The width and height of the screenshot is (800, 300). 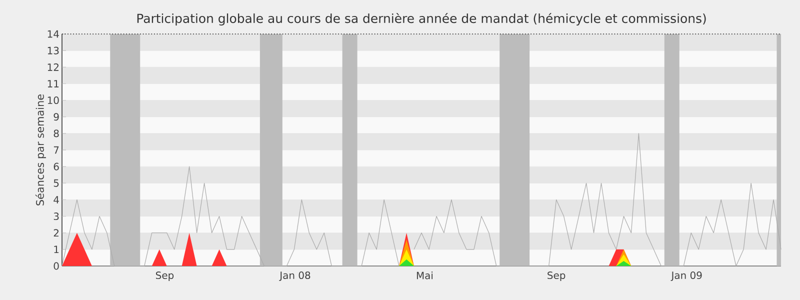 I want to click on y-axis-title: Séances par semaine, so click(x=40, y=150).